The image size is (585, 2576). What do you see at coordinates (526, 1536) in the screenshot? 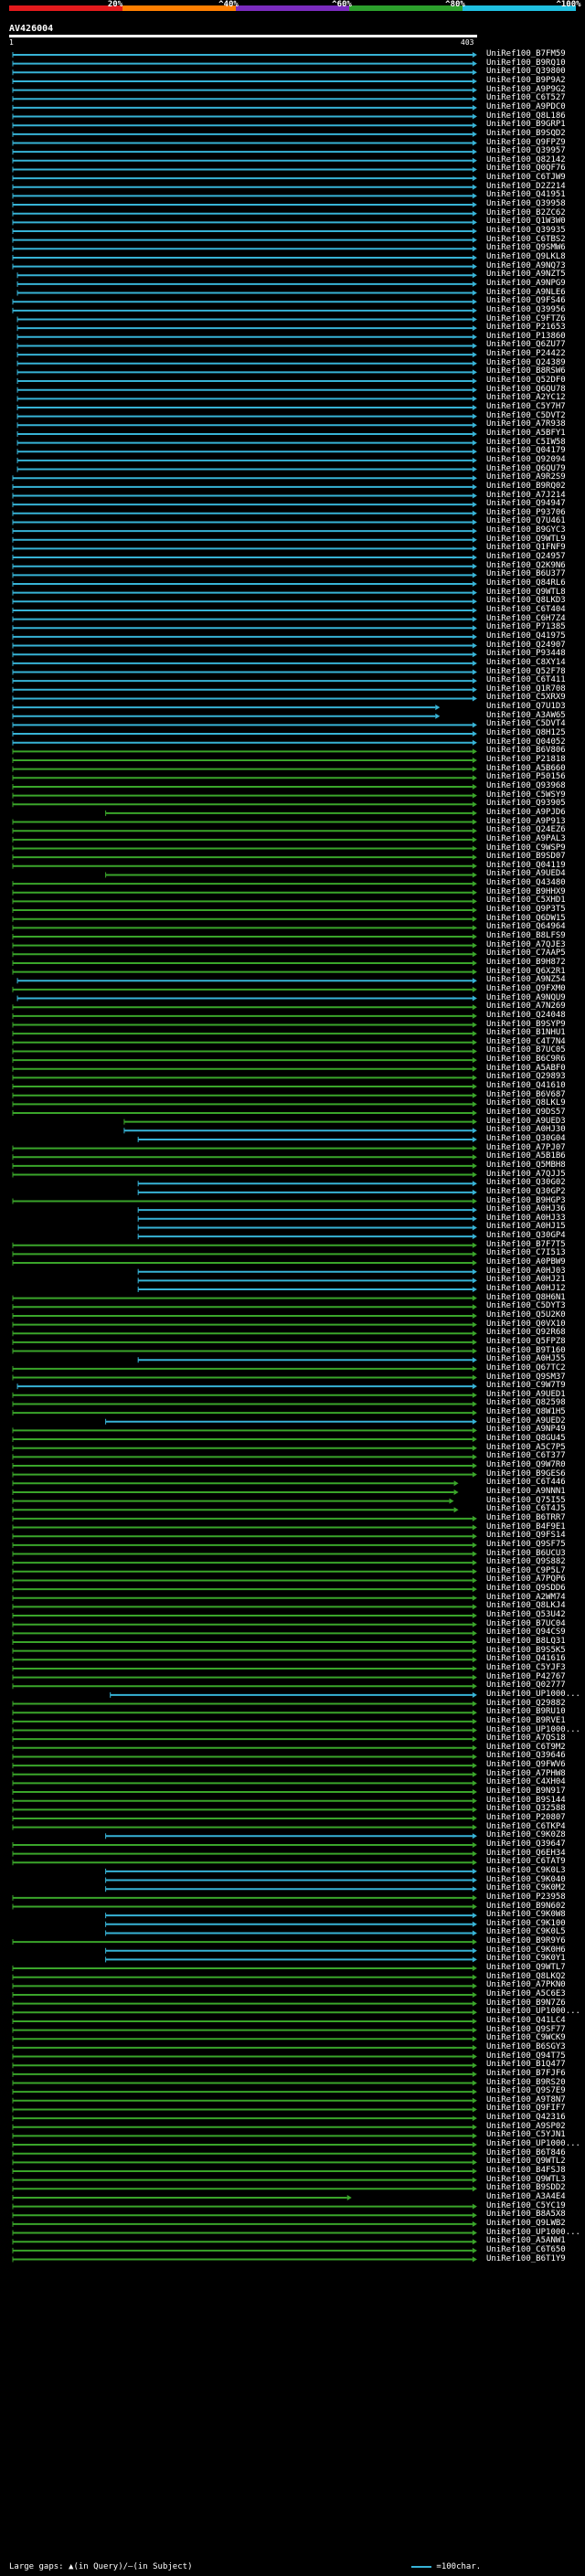
I see `hit-label-link: UniRef100_Q9FS14` at bounding box center [526, 1536].